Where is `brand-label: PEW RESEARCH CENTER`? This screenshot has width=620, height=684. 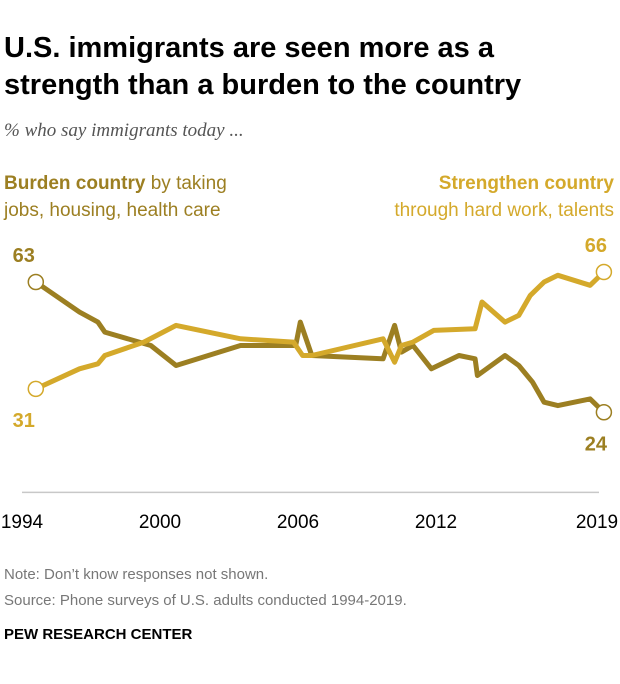
brand-label: PEW RESEARCH CENTER is located at coordinates (98, 634).